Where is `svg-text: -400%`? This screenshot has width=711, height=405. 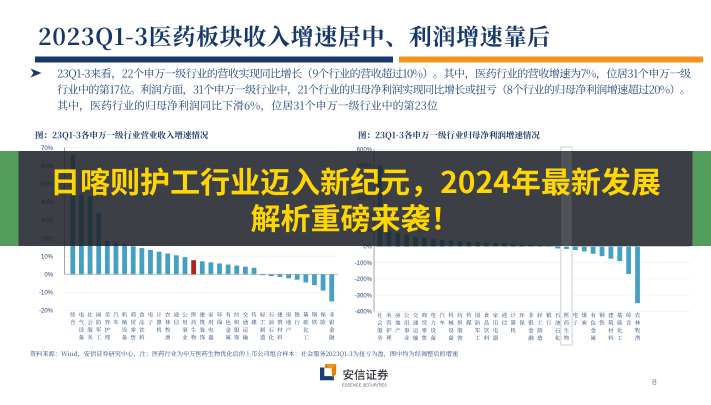 svg-text: -400% is located at coordinates (364, 313).